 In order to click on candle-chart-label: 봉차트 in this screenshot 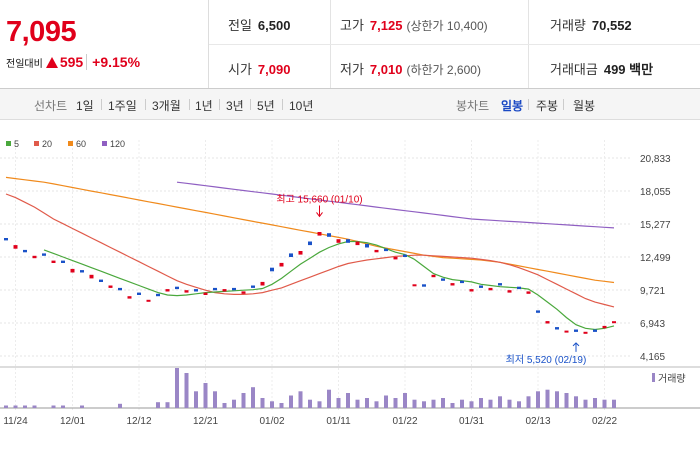, I will do `click(473, 106)`.